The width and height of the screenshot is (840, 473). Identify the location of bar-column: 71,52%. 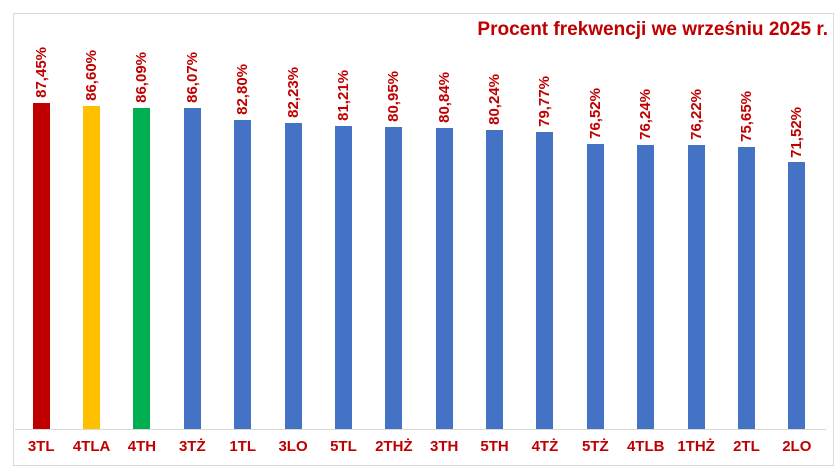
(797, 221).